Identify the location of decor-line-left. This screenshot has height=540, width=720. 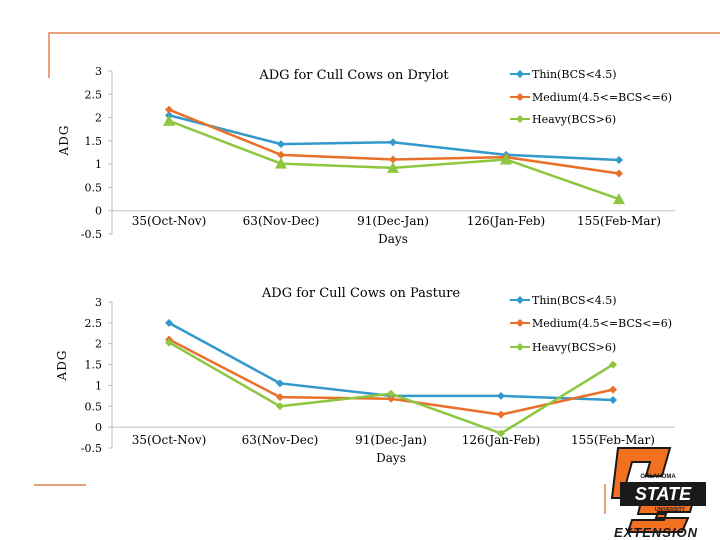
(49, 55).